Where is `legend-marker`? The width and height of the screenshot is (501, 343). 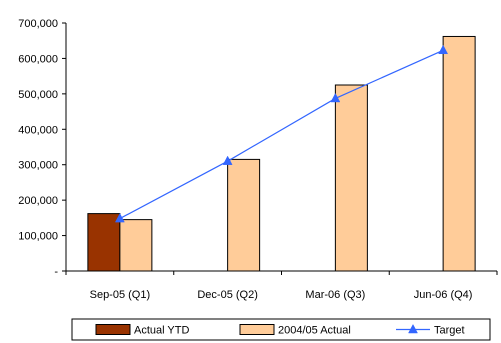
legend-marker is located at coordinates (413, 328).